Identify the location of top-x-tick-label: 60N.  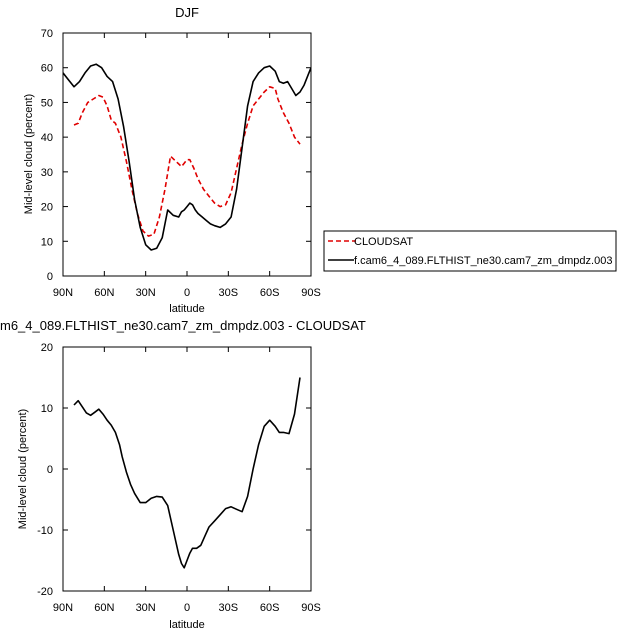
(104, 293).